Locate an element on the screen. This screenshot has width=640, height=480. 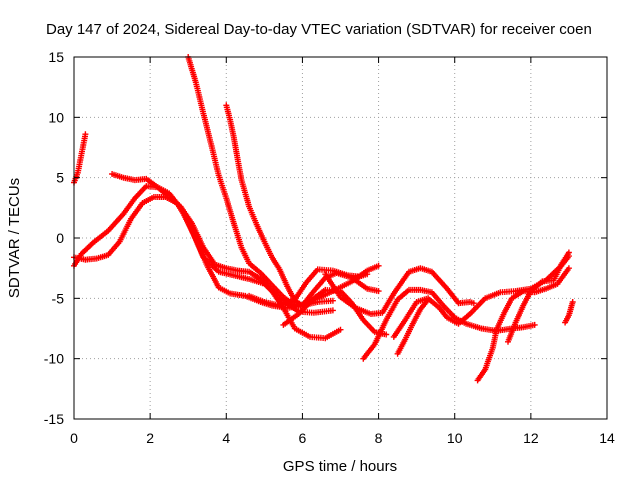
x-tick-label: 10 is located at coordinates (455, 438).